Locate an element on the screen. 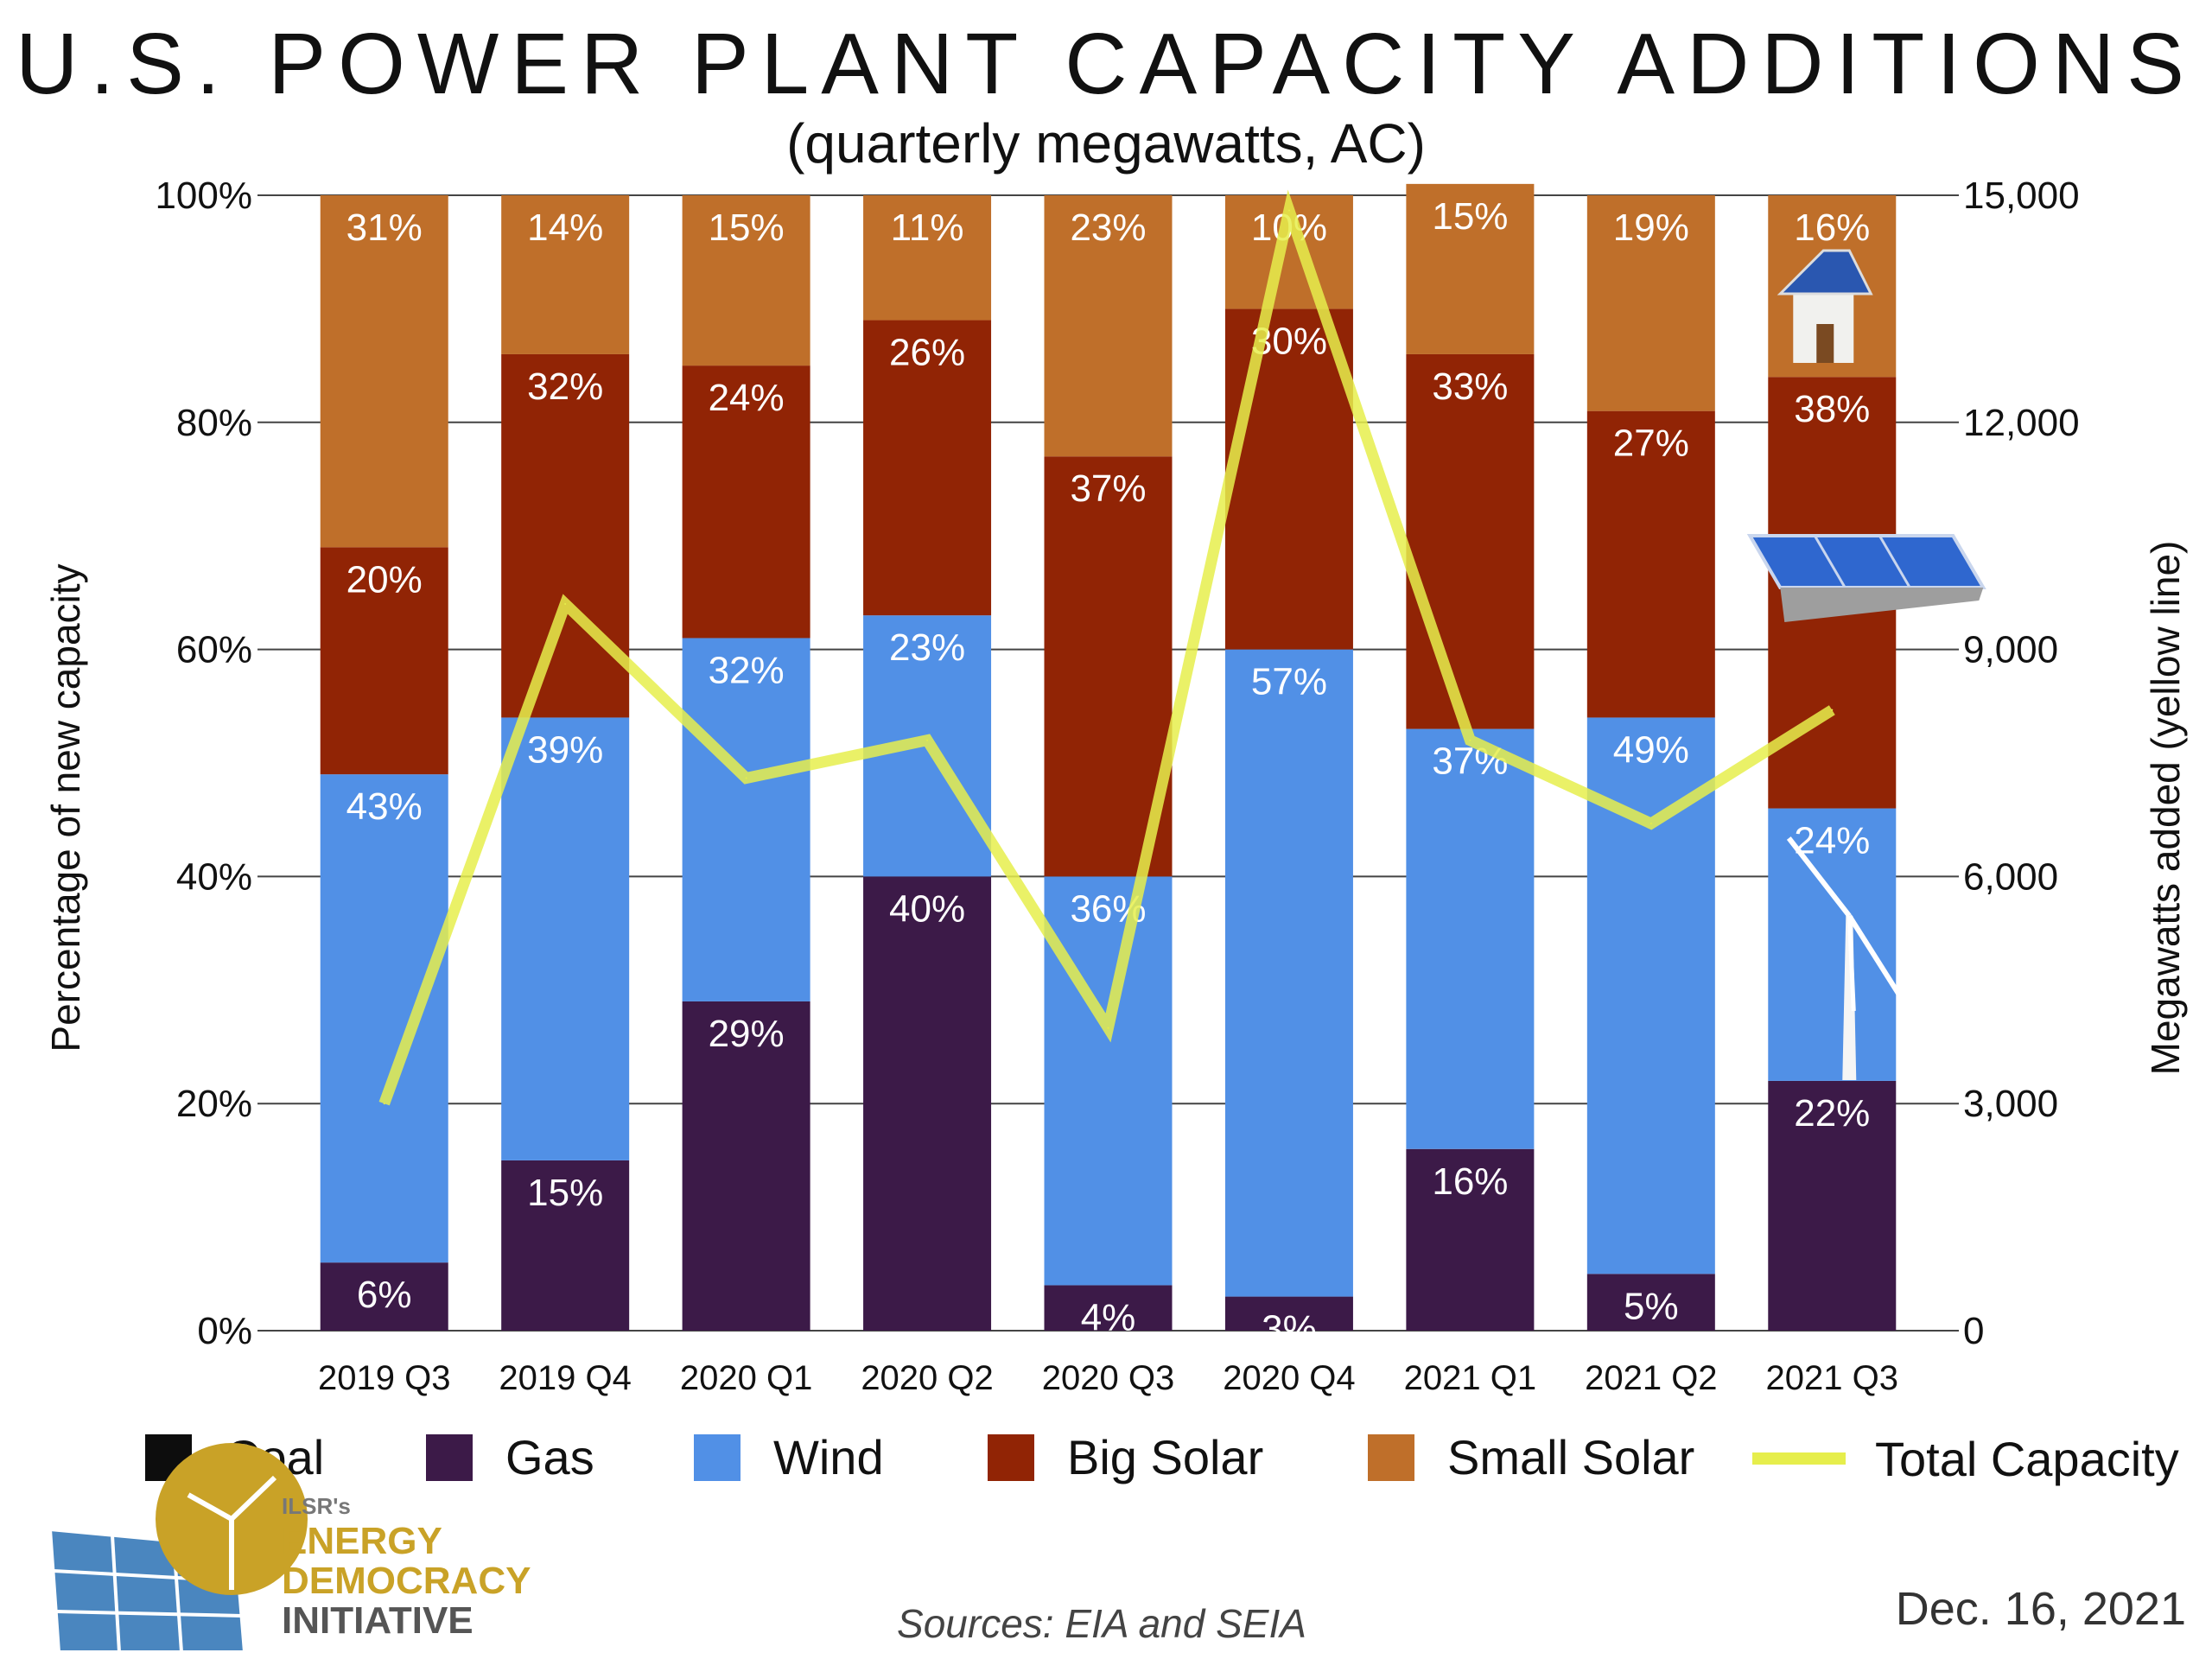 The height and width of the screenshot is (1659, 2212). data-label: 5% is located at coordinates (1651, 1306).